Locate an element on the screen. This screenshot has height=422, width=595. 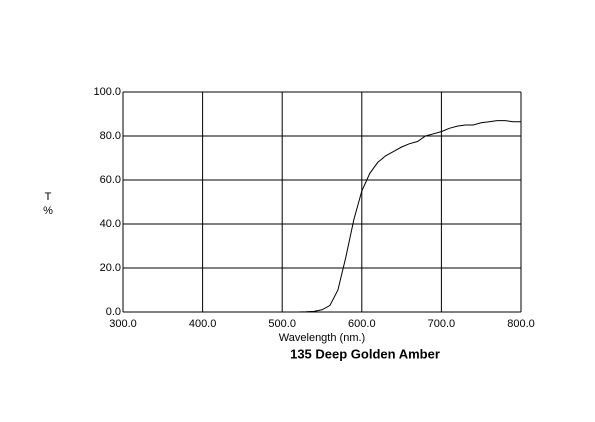
y-tick-label: 0.0 is located at coordinates (113, 312).